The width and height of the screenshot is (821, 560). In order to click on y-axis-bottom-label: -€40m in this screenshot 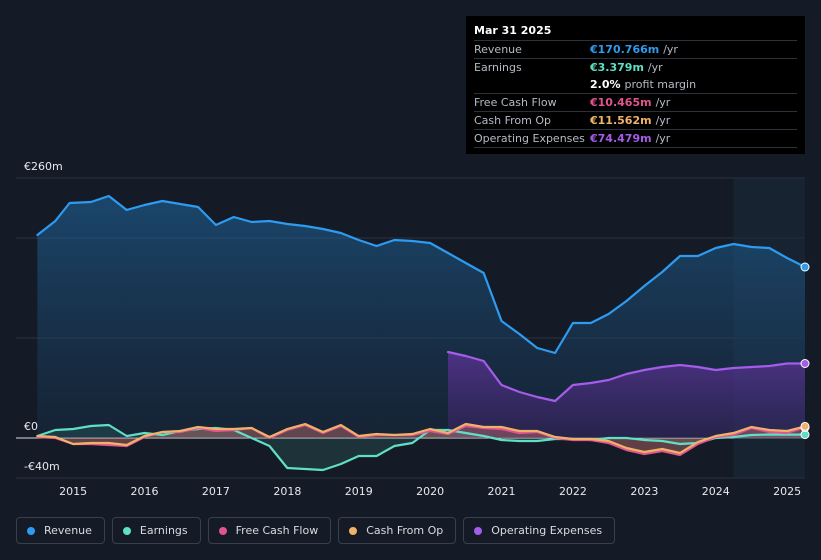, I will do `click(42, 466)`.